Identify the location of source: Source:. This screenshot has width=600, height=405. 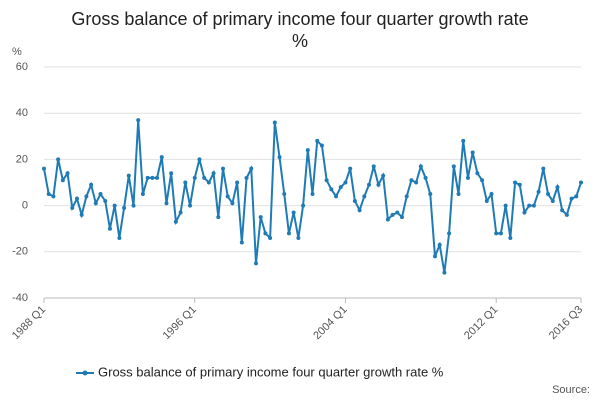
(571, 390).